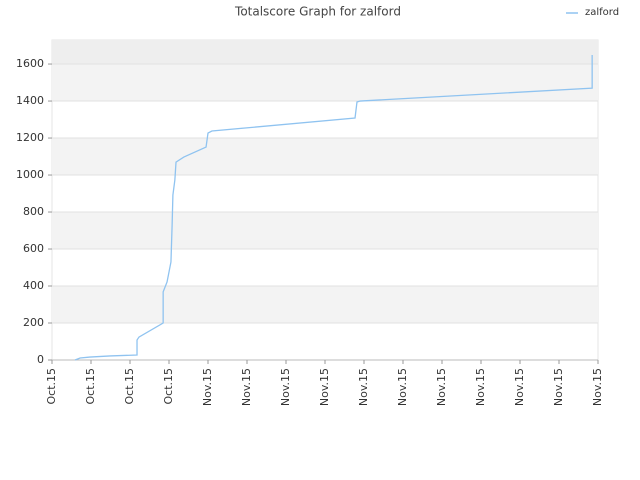  What do you see at coordinates (30, 137) in the screenshot?
I see `y-tick-label: 1200` at bounding box center [30, 137].